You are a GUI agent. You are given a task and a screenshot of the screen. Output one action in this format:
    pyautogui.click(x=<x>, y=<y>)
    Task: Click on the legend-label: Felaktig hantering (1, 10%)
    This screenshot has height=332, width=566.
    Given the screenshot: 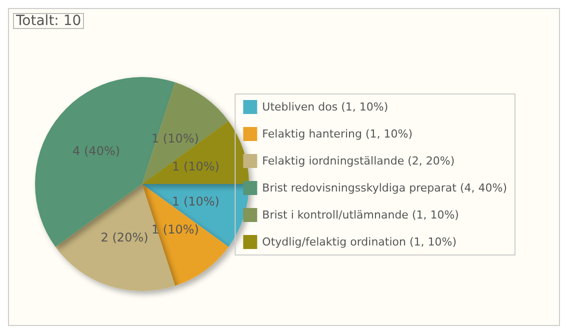 What is the action you would take?
    pyautogui.click(x=337, y=134)
    